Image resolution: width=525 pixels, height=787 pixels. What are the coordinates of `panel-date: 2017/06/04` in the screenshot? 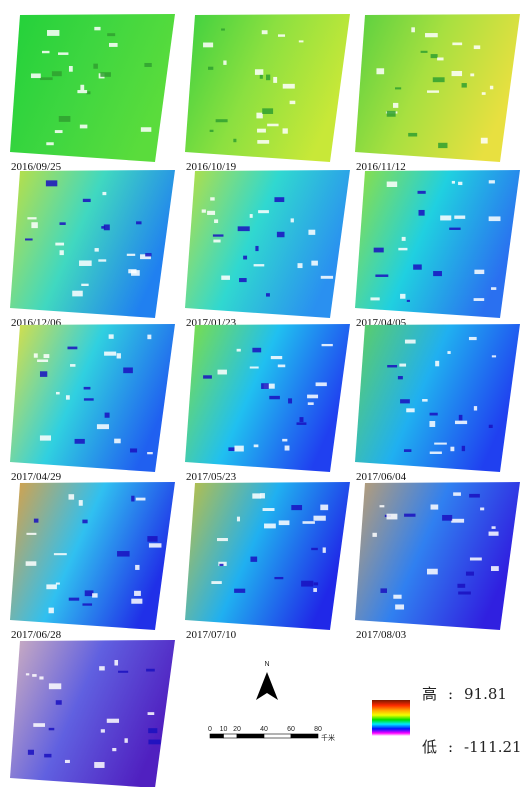 It's located at (381, 477).